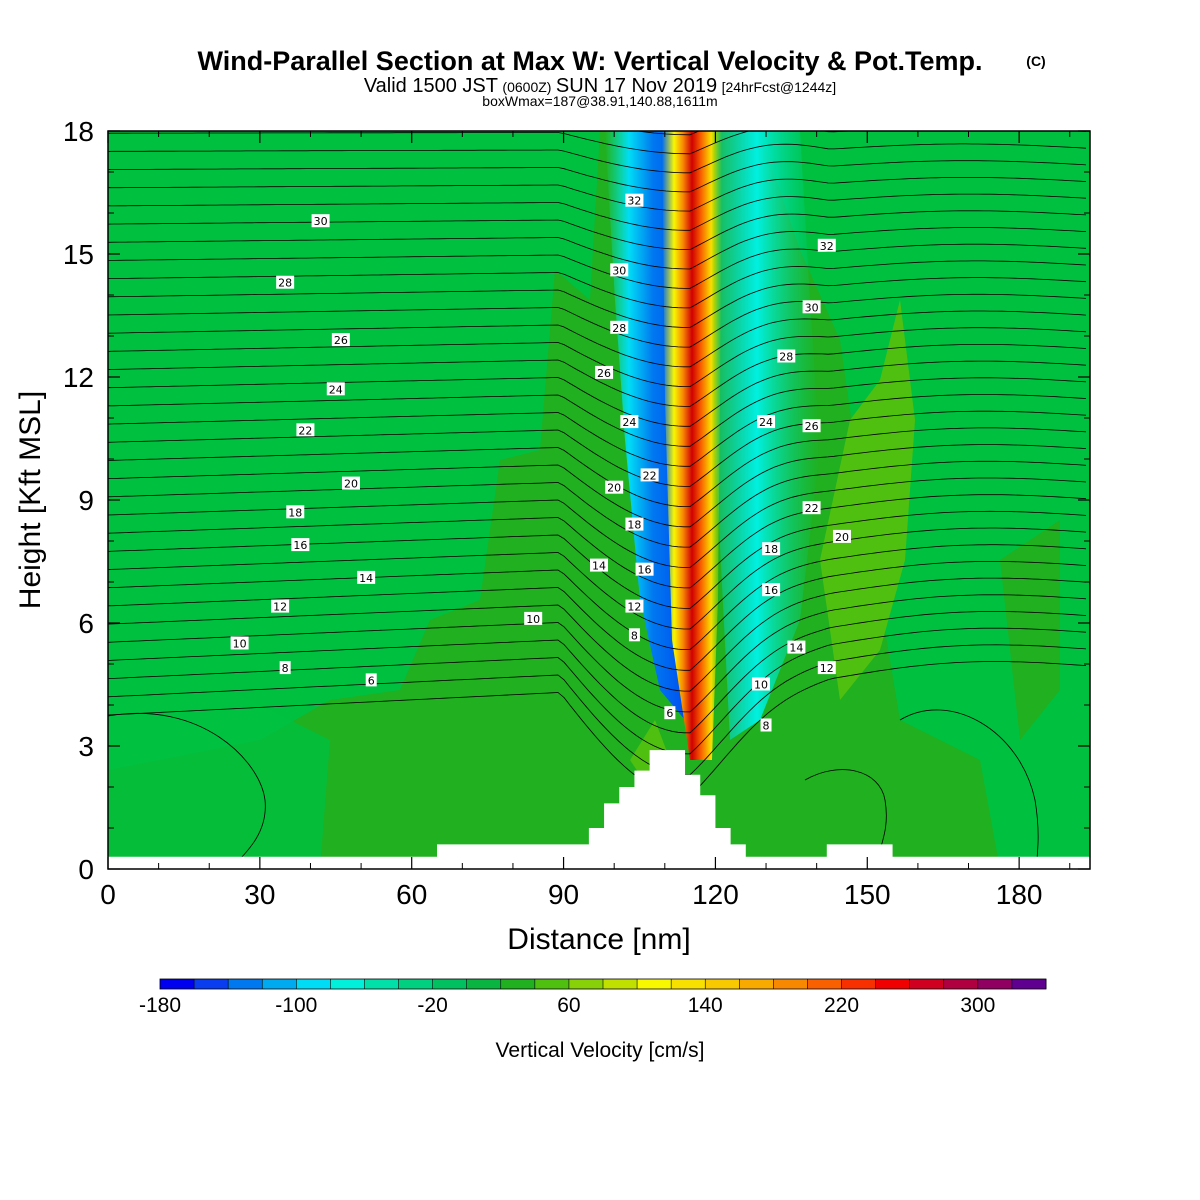 The width and height of the screenshot is (1200, 1200). What do you see at coordinates (563, 894) in the screenshot?
I see `x-tick-label: 90` at bounding box center [563, 894].